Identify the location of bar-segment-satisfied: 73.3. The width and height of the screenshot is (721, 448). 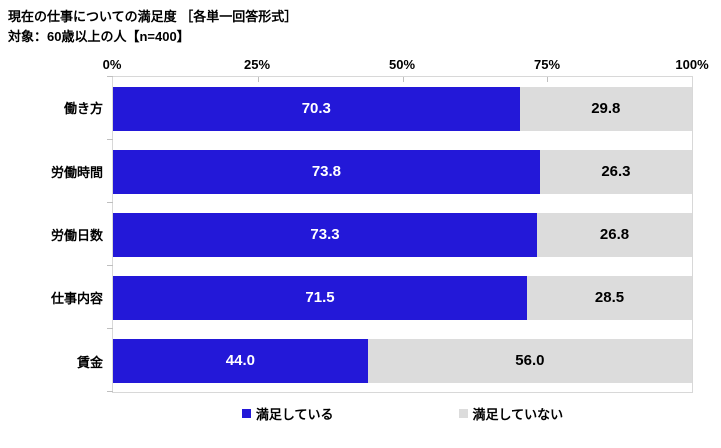
(325, 234).